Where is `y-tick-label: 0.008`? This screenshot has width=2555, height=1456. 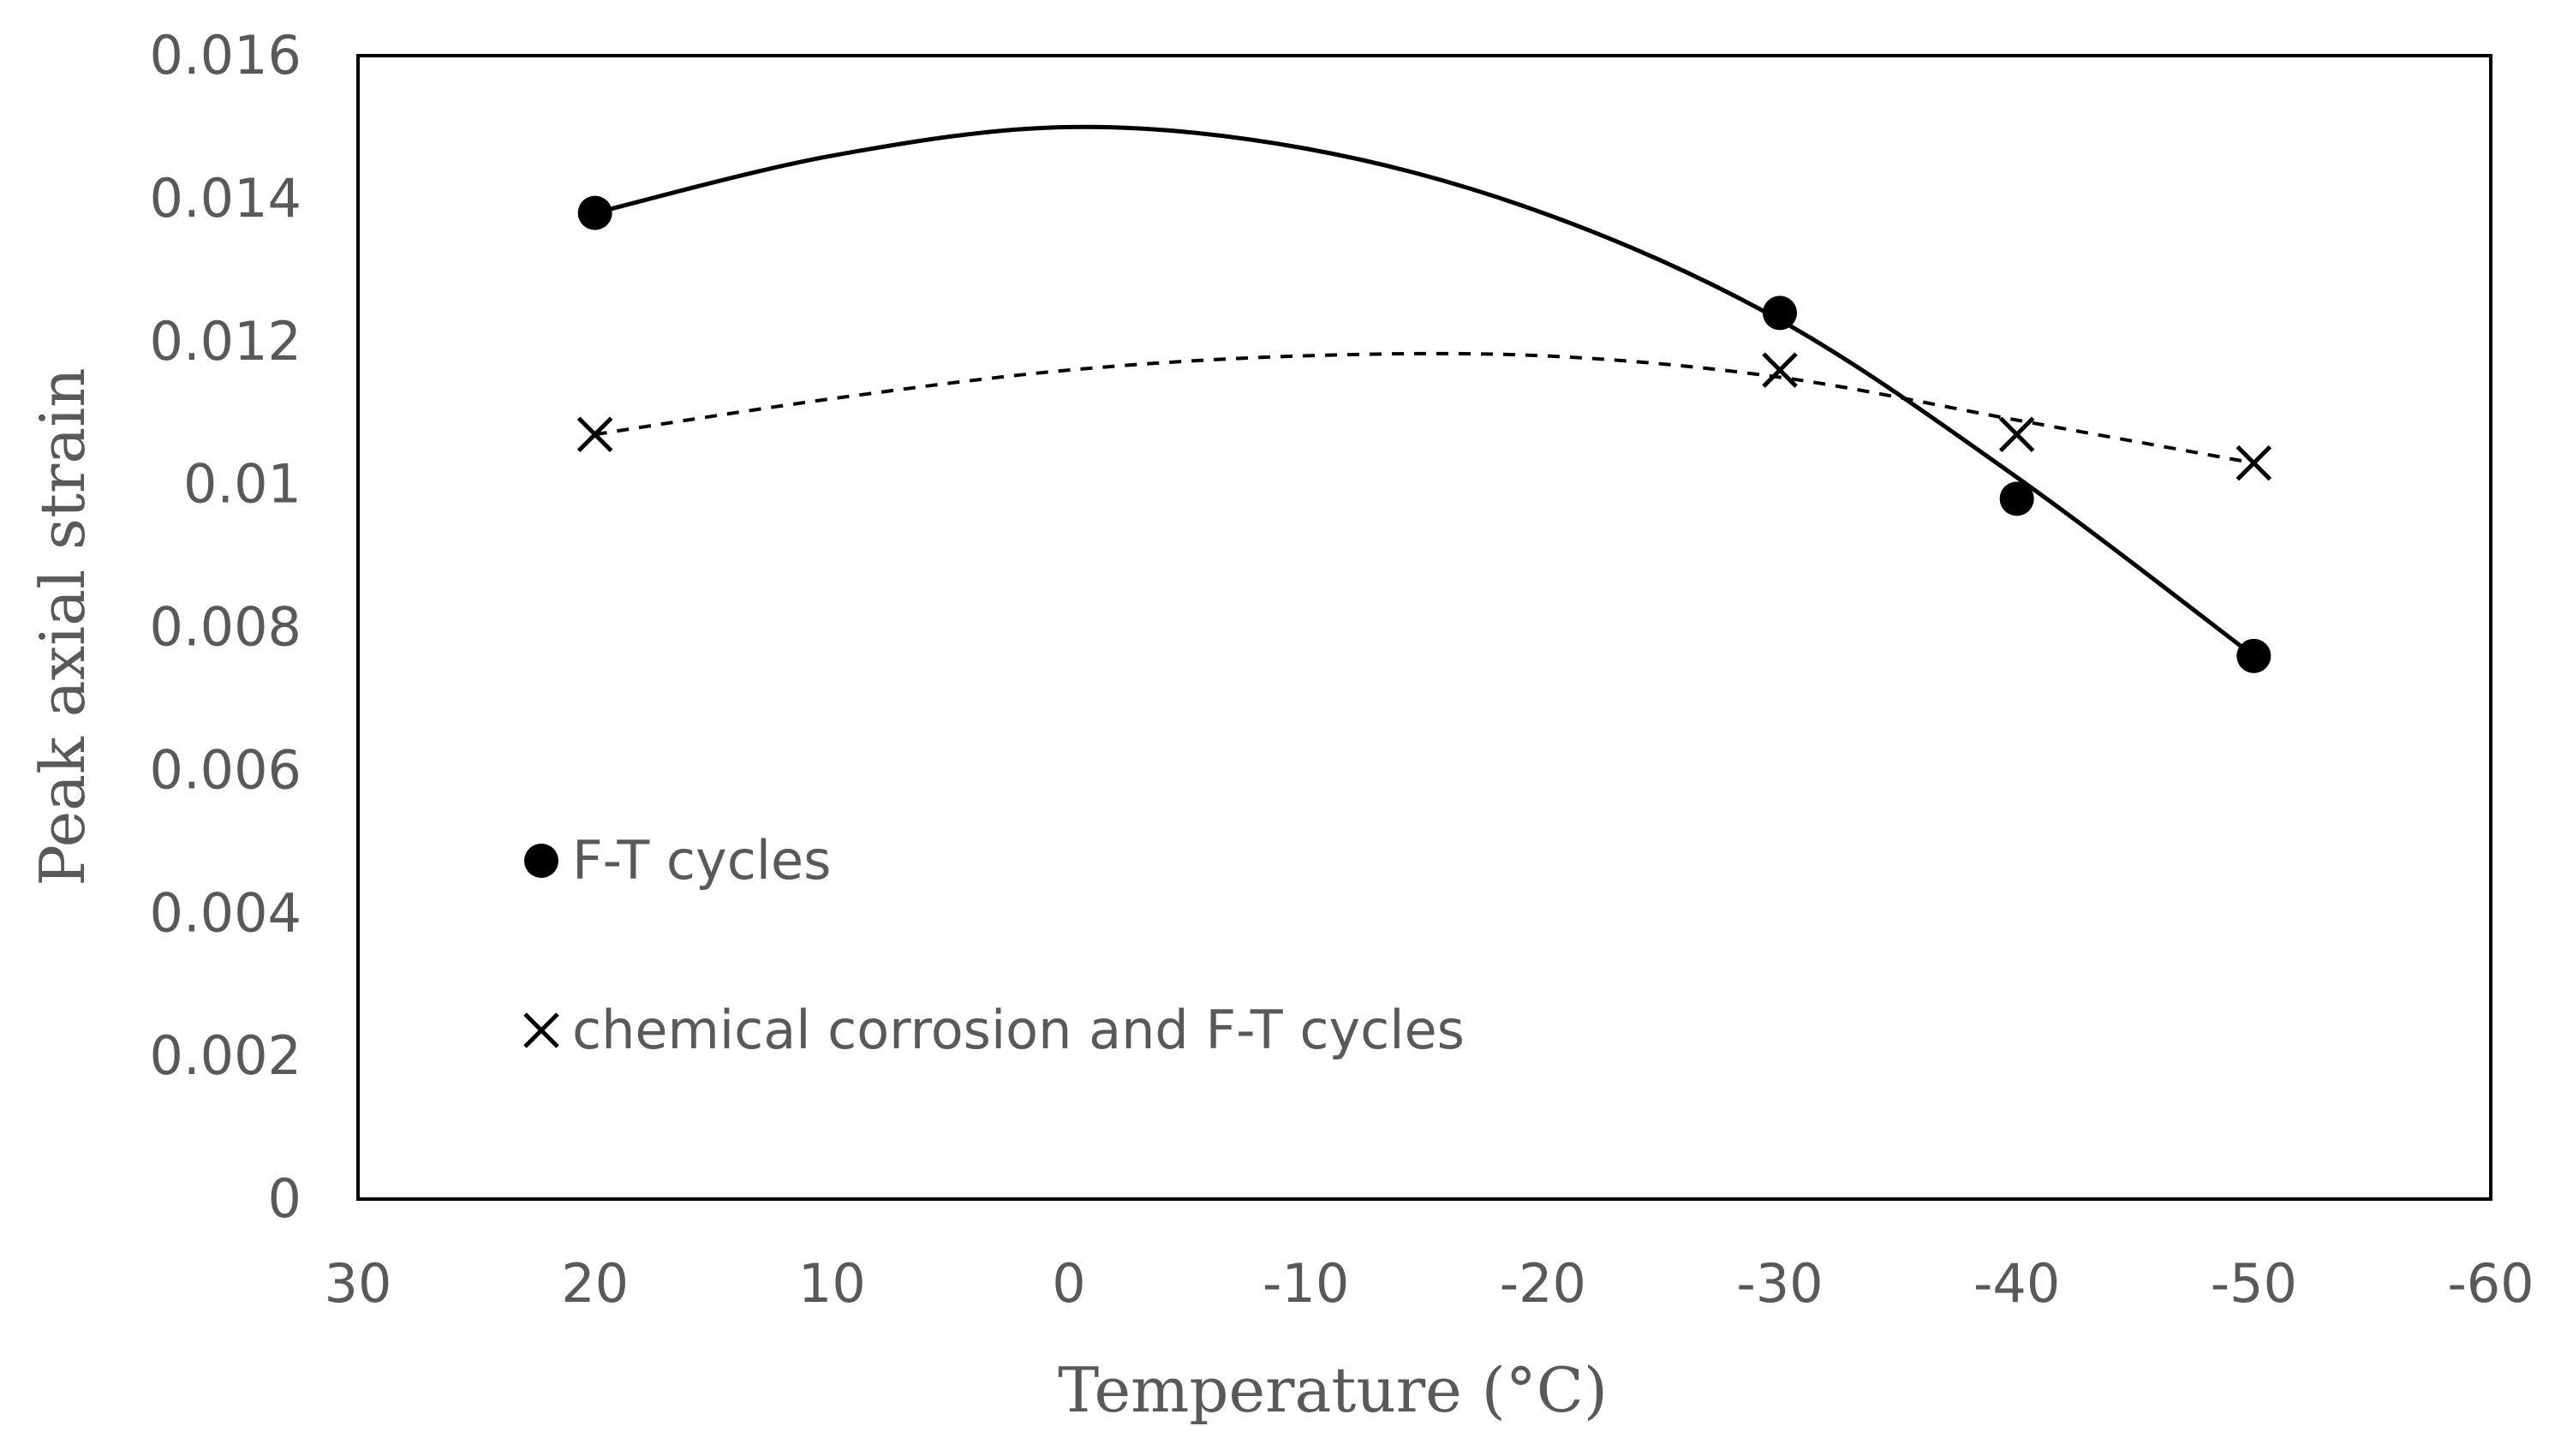
y-tick-label: 0.008 is located at coordinates (226, 628).